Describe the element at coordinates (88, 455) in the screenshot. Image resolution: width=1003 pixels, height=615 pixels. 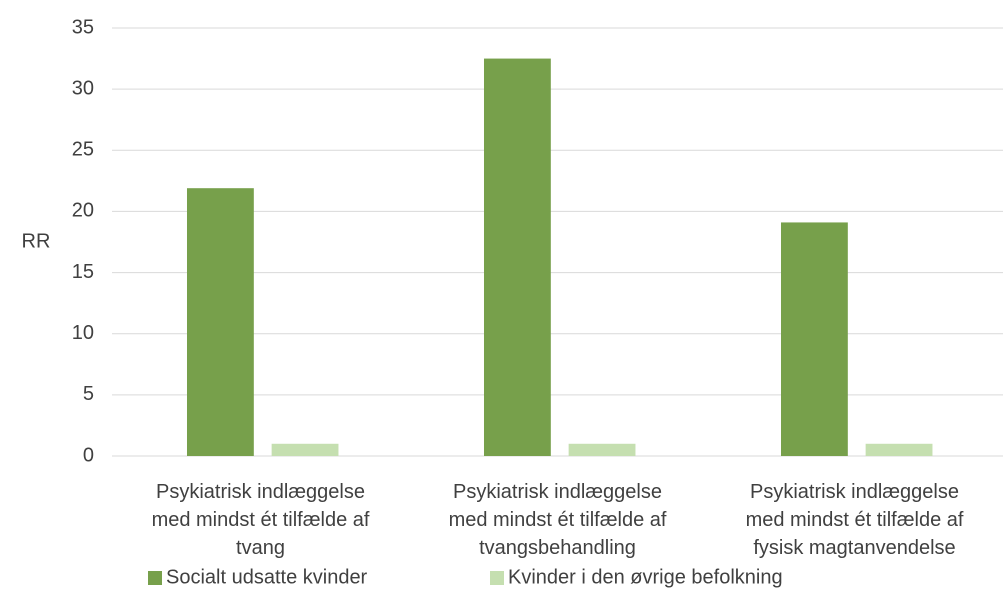
I see `y-tick-label: 0` at that location.